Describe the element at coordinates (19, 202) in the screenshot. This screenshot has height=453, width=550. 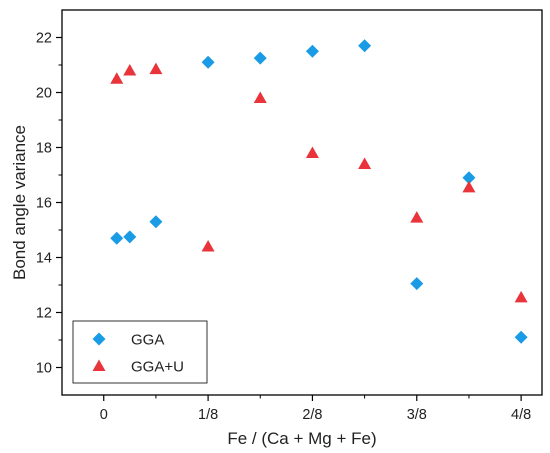
I see `y-axis-title: Bond angle variance` at that location.